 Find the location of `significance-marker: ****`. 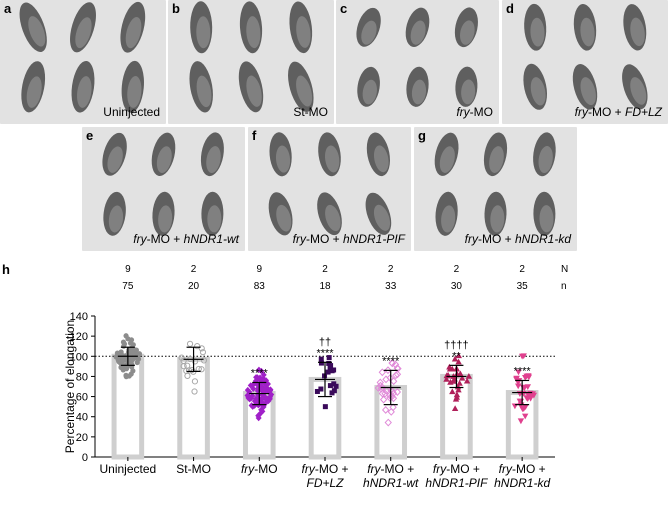

significance-marker: **** is located at coordinates (325, 353).